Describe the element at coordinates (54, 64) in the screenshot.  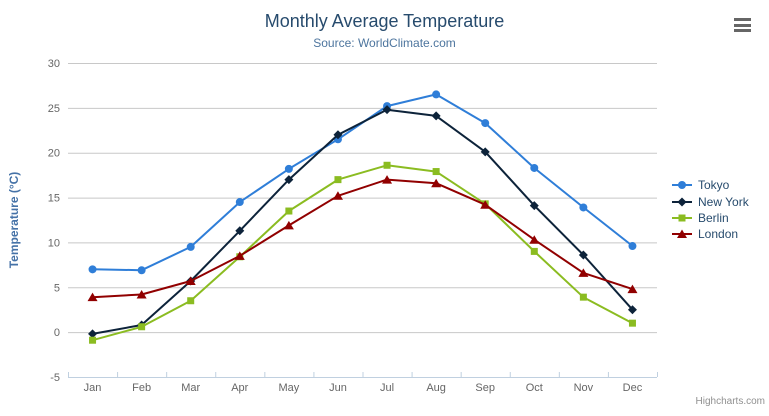
I see `svg-text: 30` at that location.